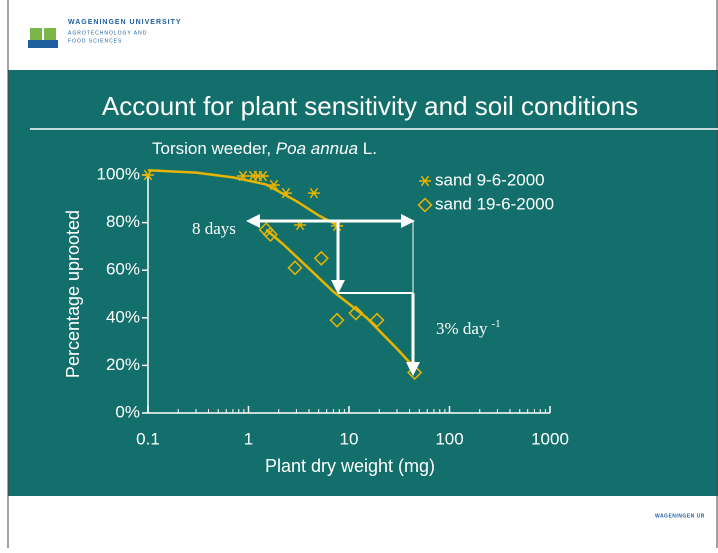 This screenshot has width=718, height=553. Describe the element at coordinates (123, 364) in the screenshot. I see `y-tick-label: 20%` at that location.